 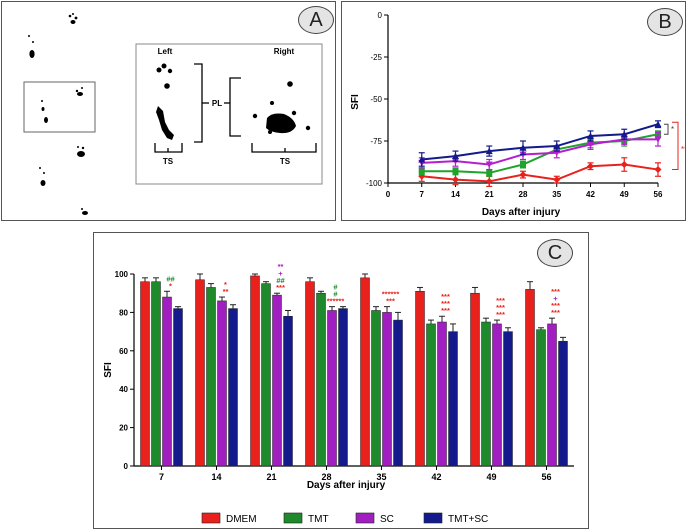 I want to click on y-tick-label: -25, so click(x=376, y=57).